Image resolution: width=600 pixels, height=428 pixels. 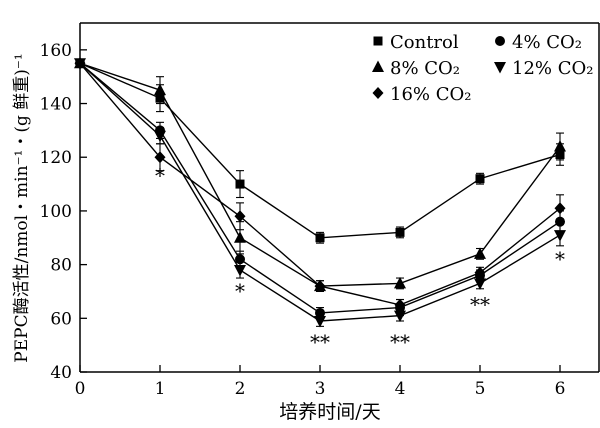 I want to click on x-tick-label: 2, so click(x=240, y=389).